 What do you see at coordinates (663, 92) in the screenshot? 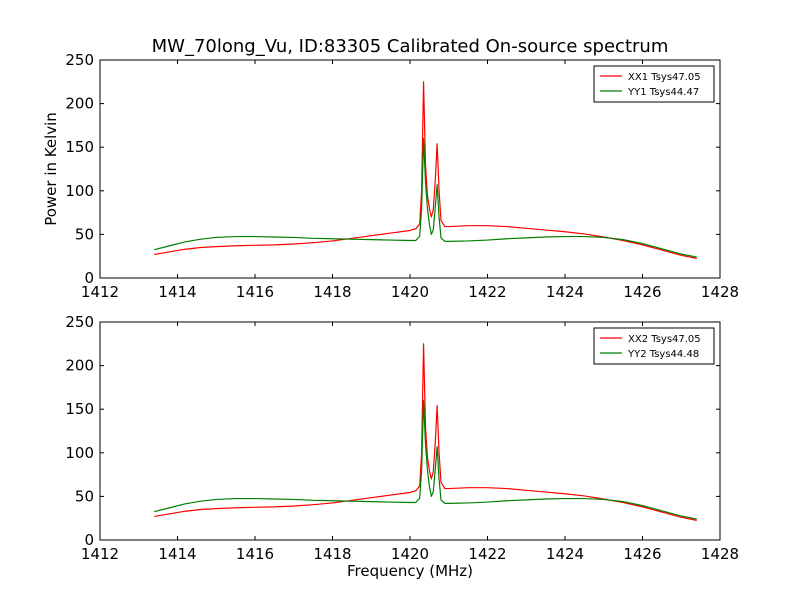
I see `legend-label: YY1 Tsys44.47` at bounding box center [663, 92].